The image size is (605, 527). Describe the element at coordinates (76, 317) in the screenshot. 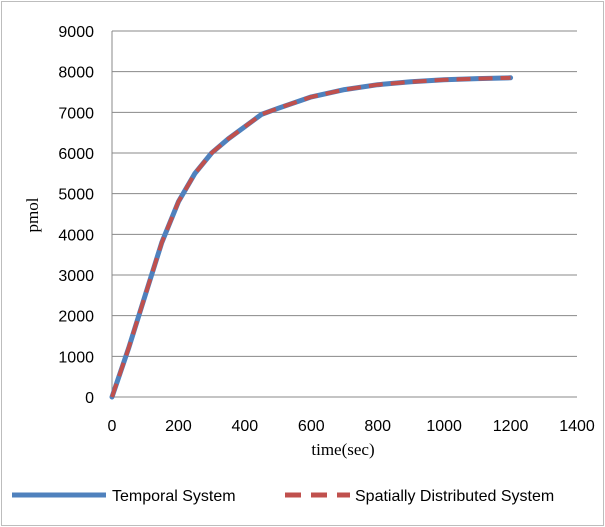

I see `y-tick-label: 2000` at that location.